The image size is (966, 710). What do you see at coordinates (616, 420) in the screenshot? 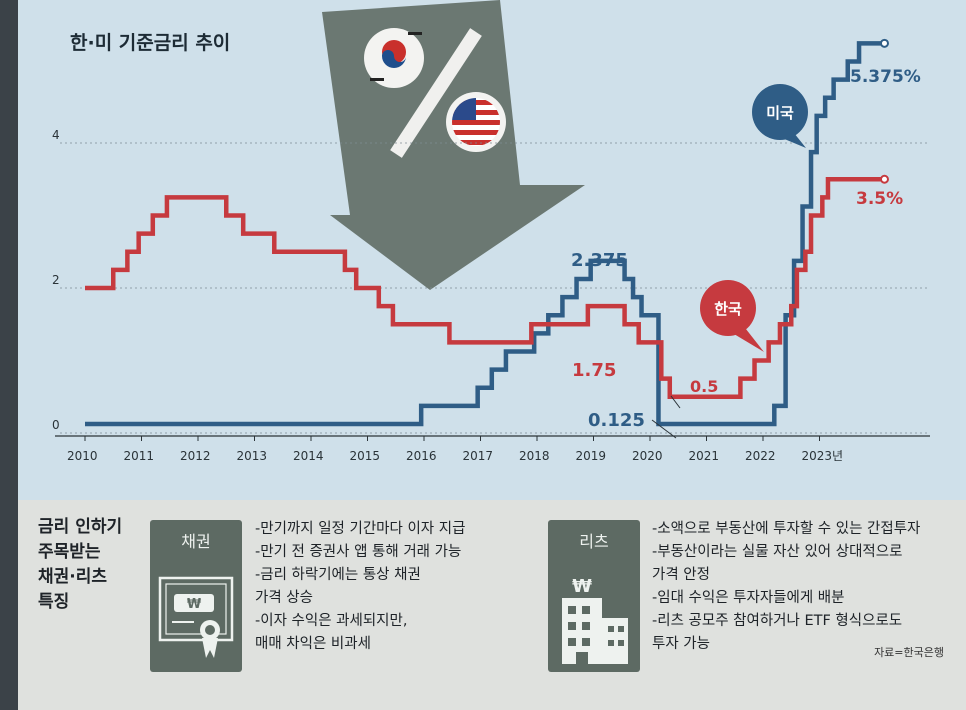
I see `us-low-label: 0.125` at bounding box center [616, 420].